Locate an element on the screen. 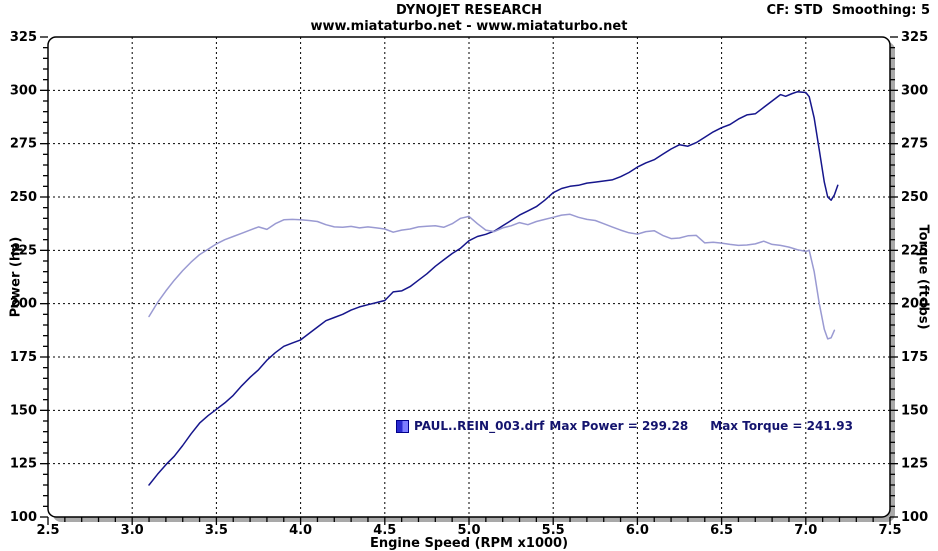 This screenshot has height=551, width=938. legend-file-label: PAUL..REIN_003.drf is located at coordinates (479, 426).